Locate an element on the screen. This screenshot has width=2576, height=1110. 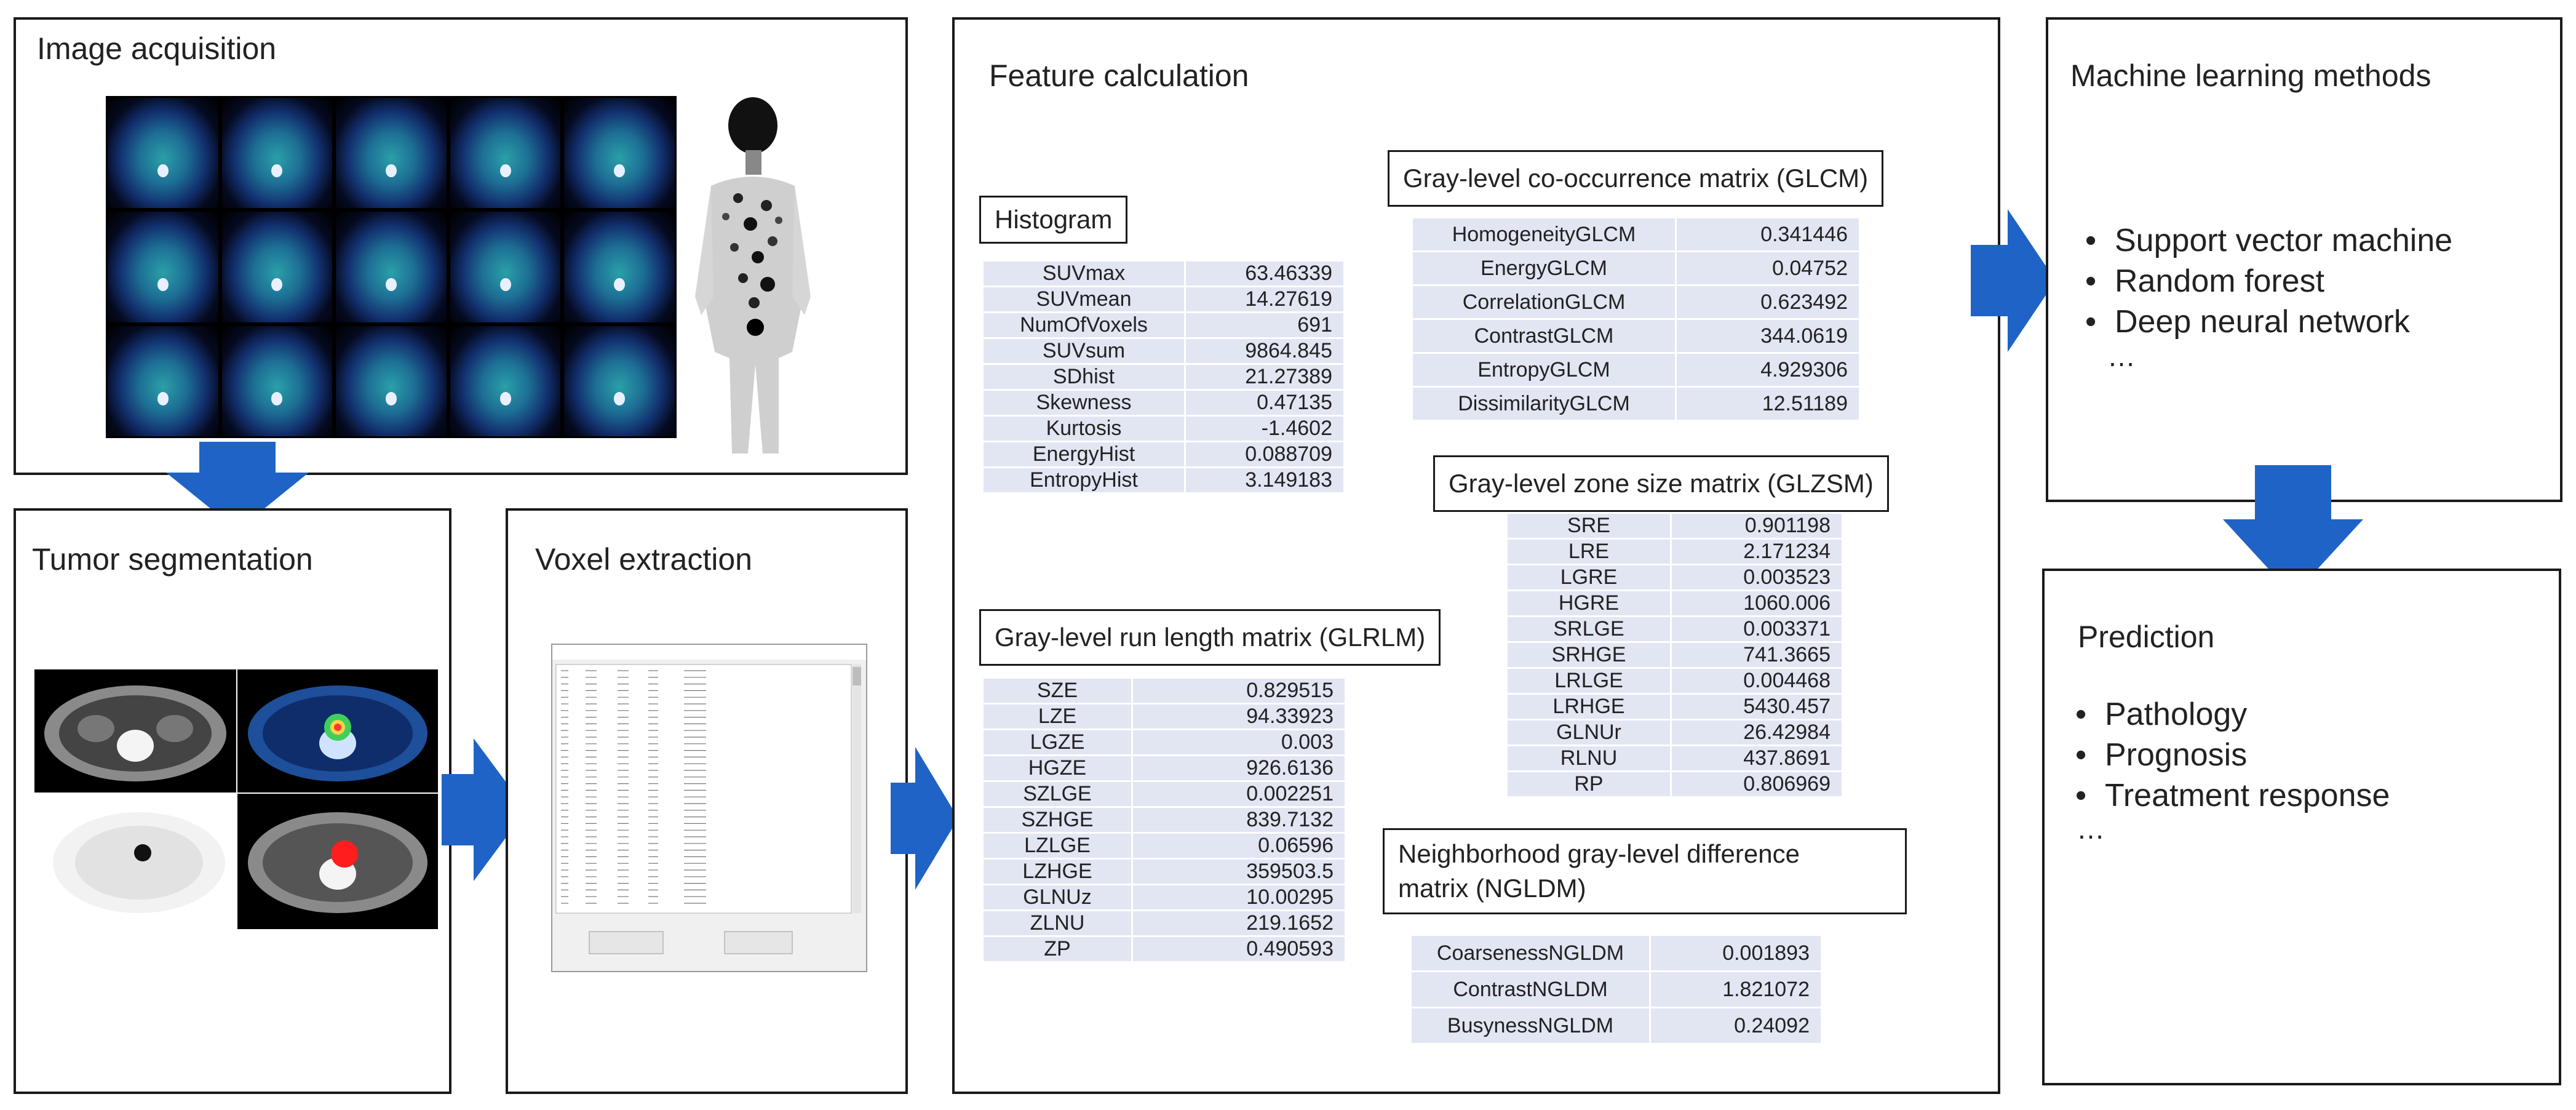
glrlm-row: GLNUz 10.00295 is located at coordinates (1164, 897).